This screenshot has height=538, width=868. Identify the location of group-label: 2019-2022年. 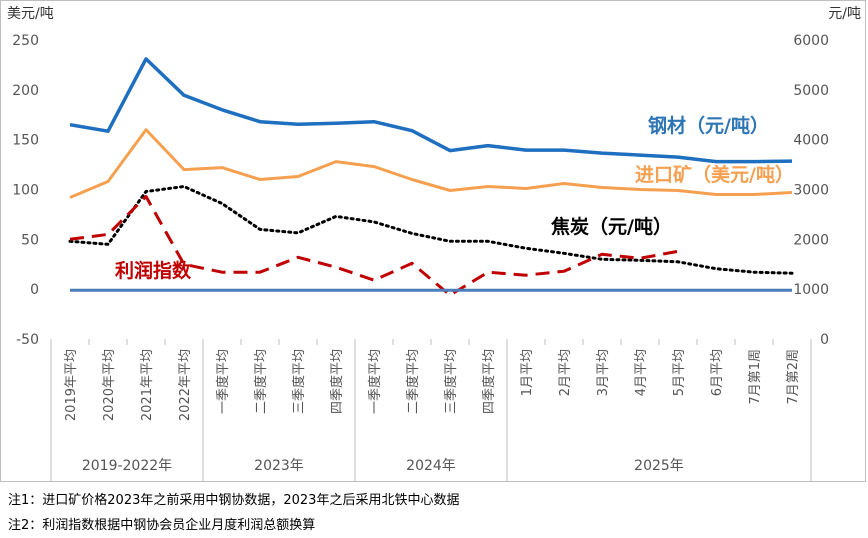
(127, 466).